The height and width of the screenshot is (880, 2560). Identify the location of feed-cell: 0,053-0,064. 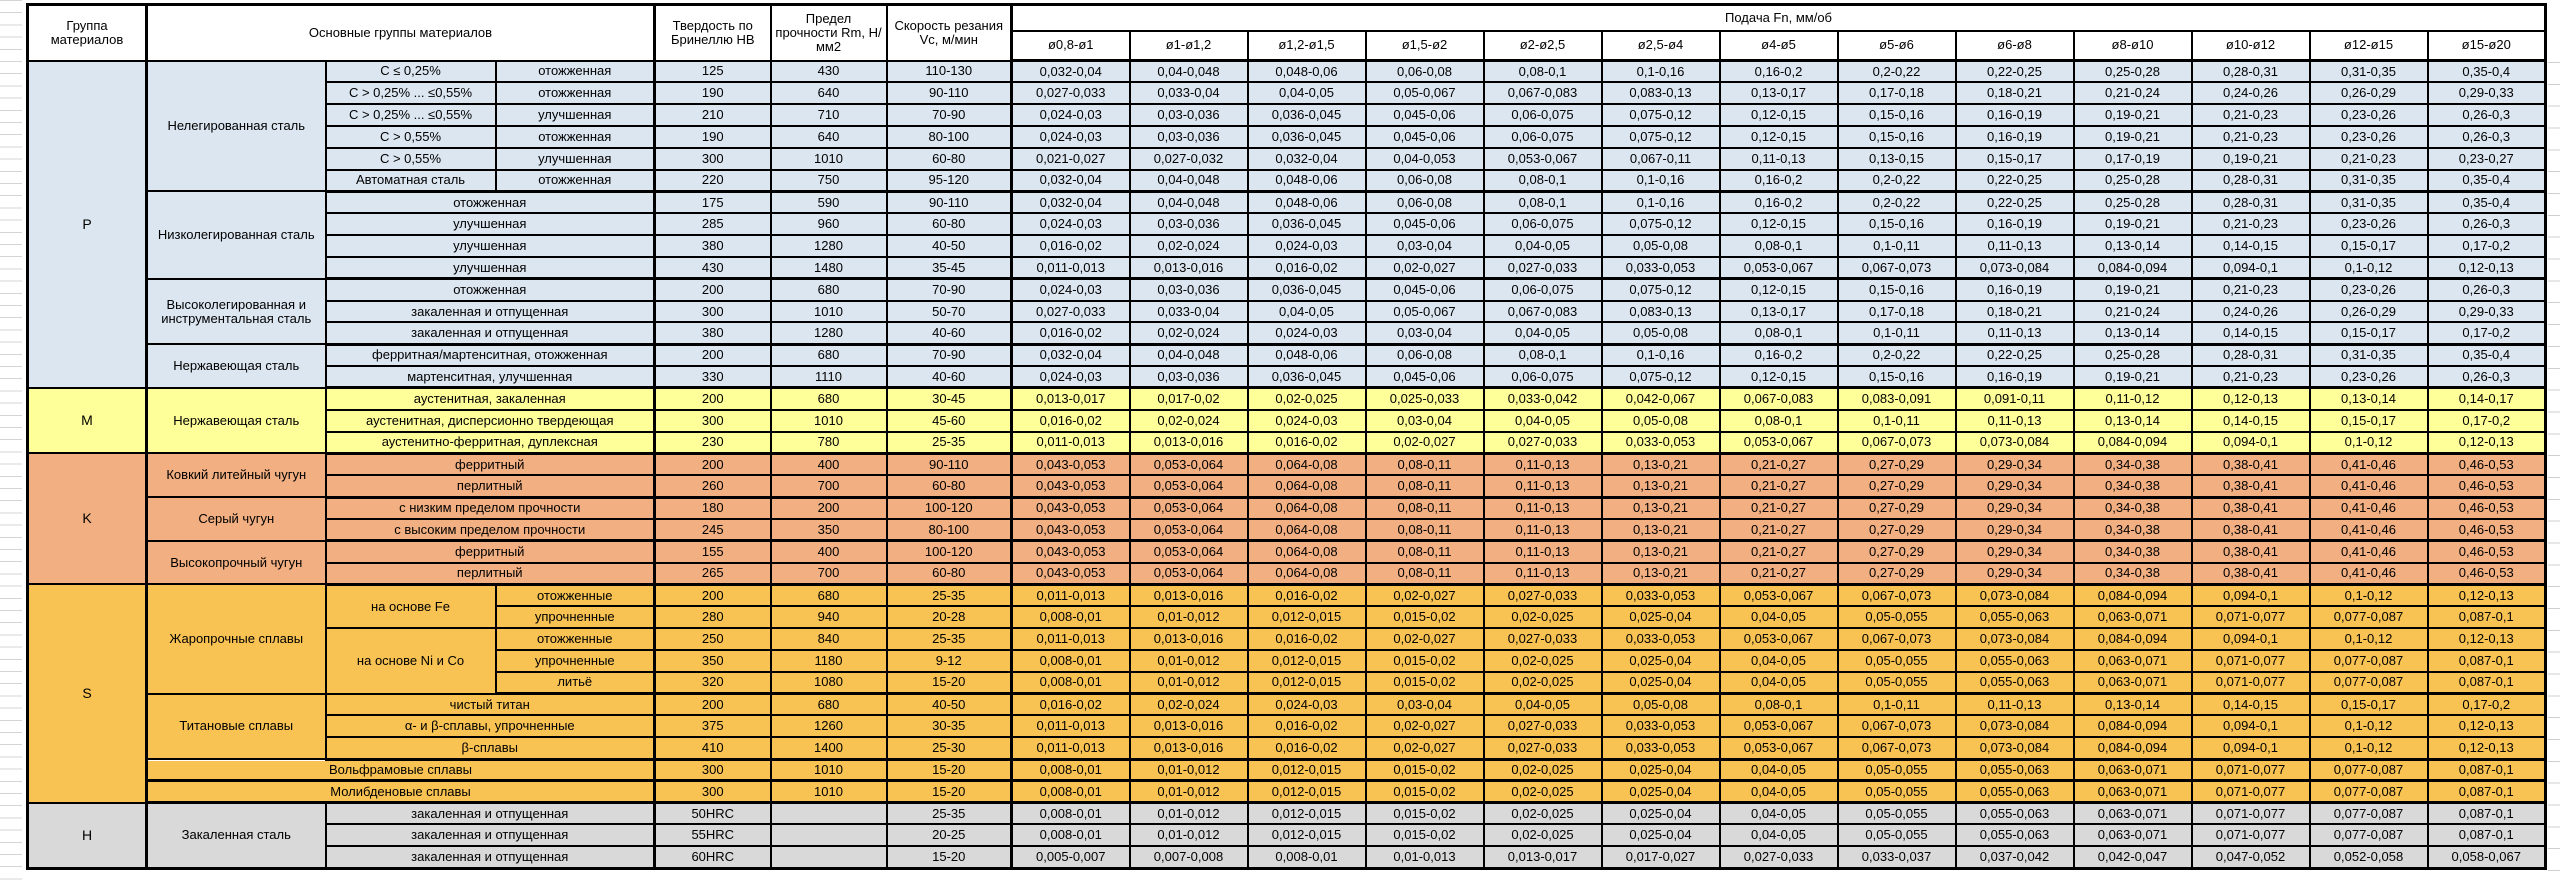
(1188, 551).